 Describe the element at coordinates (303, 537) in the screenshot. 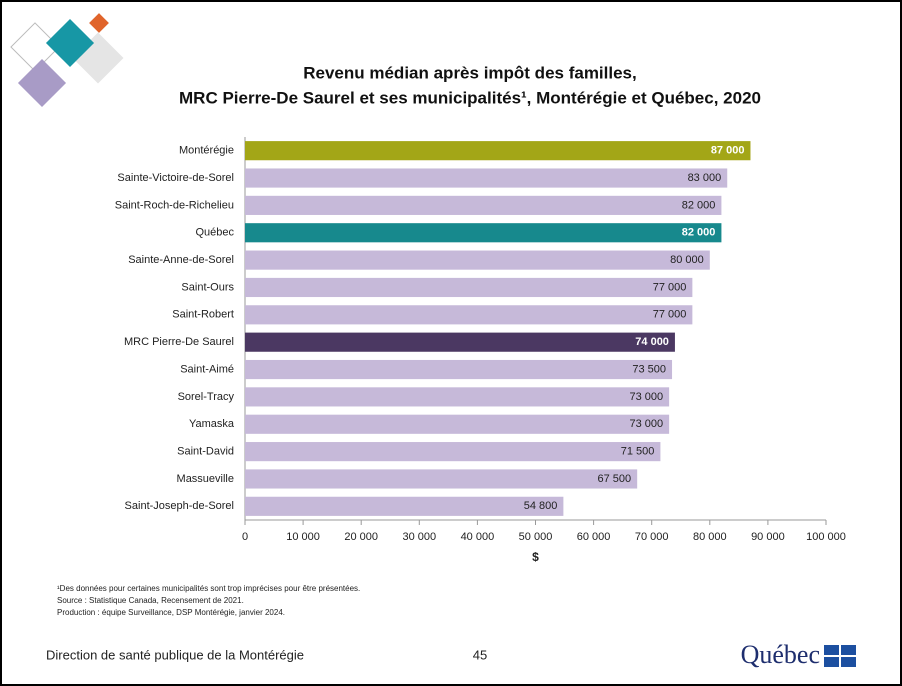

I see `x-tick-label: 10 000` at that location.